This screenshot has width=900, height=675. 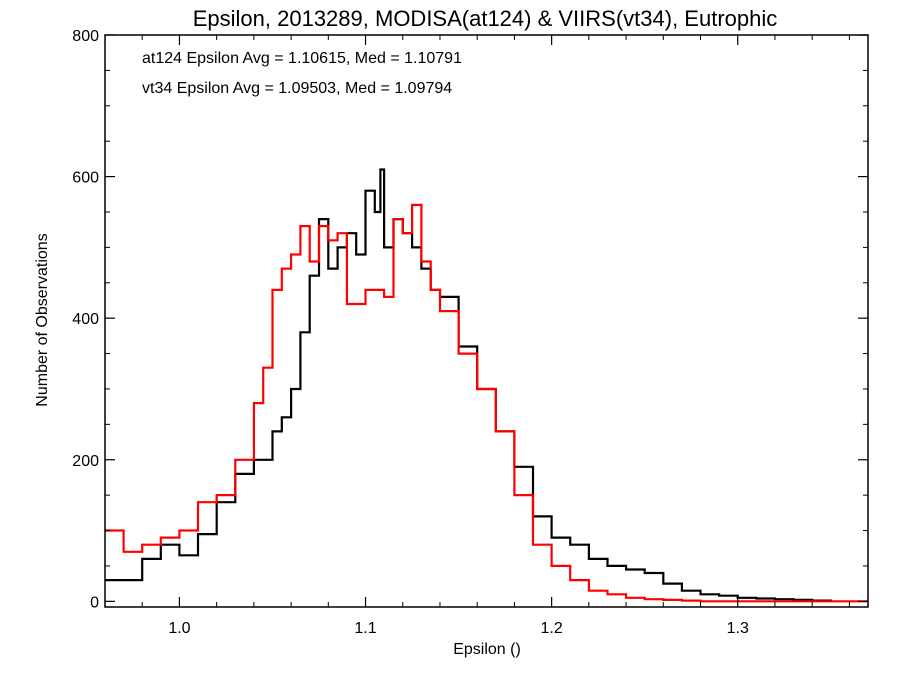 I want to click on x-tick-label: 1.0, so click(x=179, y=628).